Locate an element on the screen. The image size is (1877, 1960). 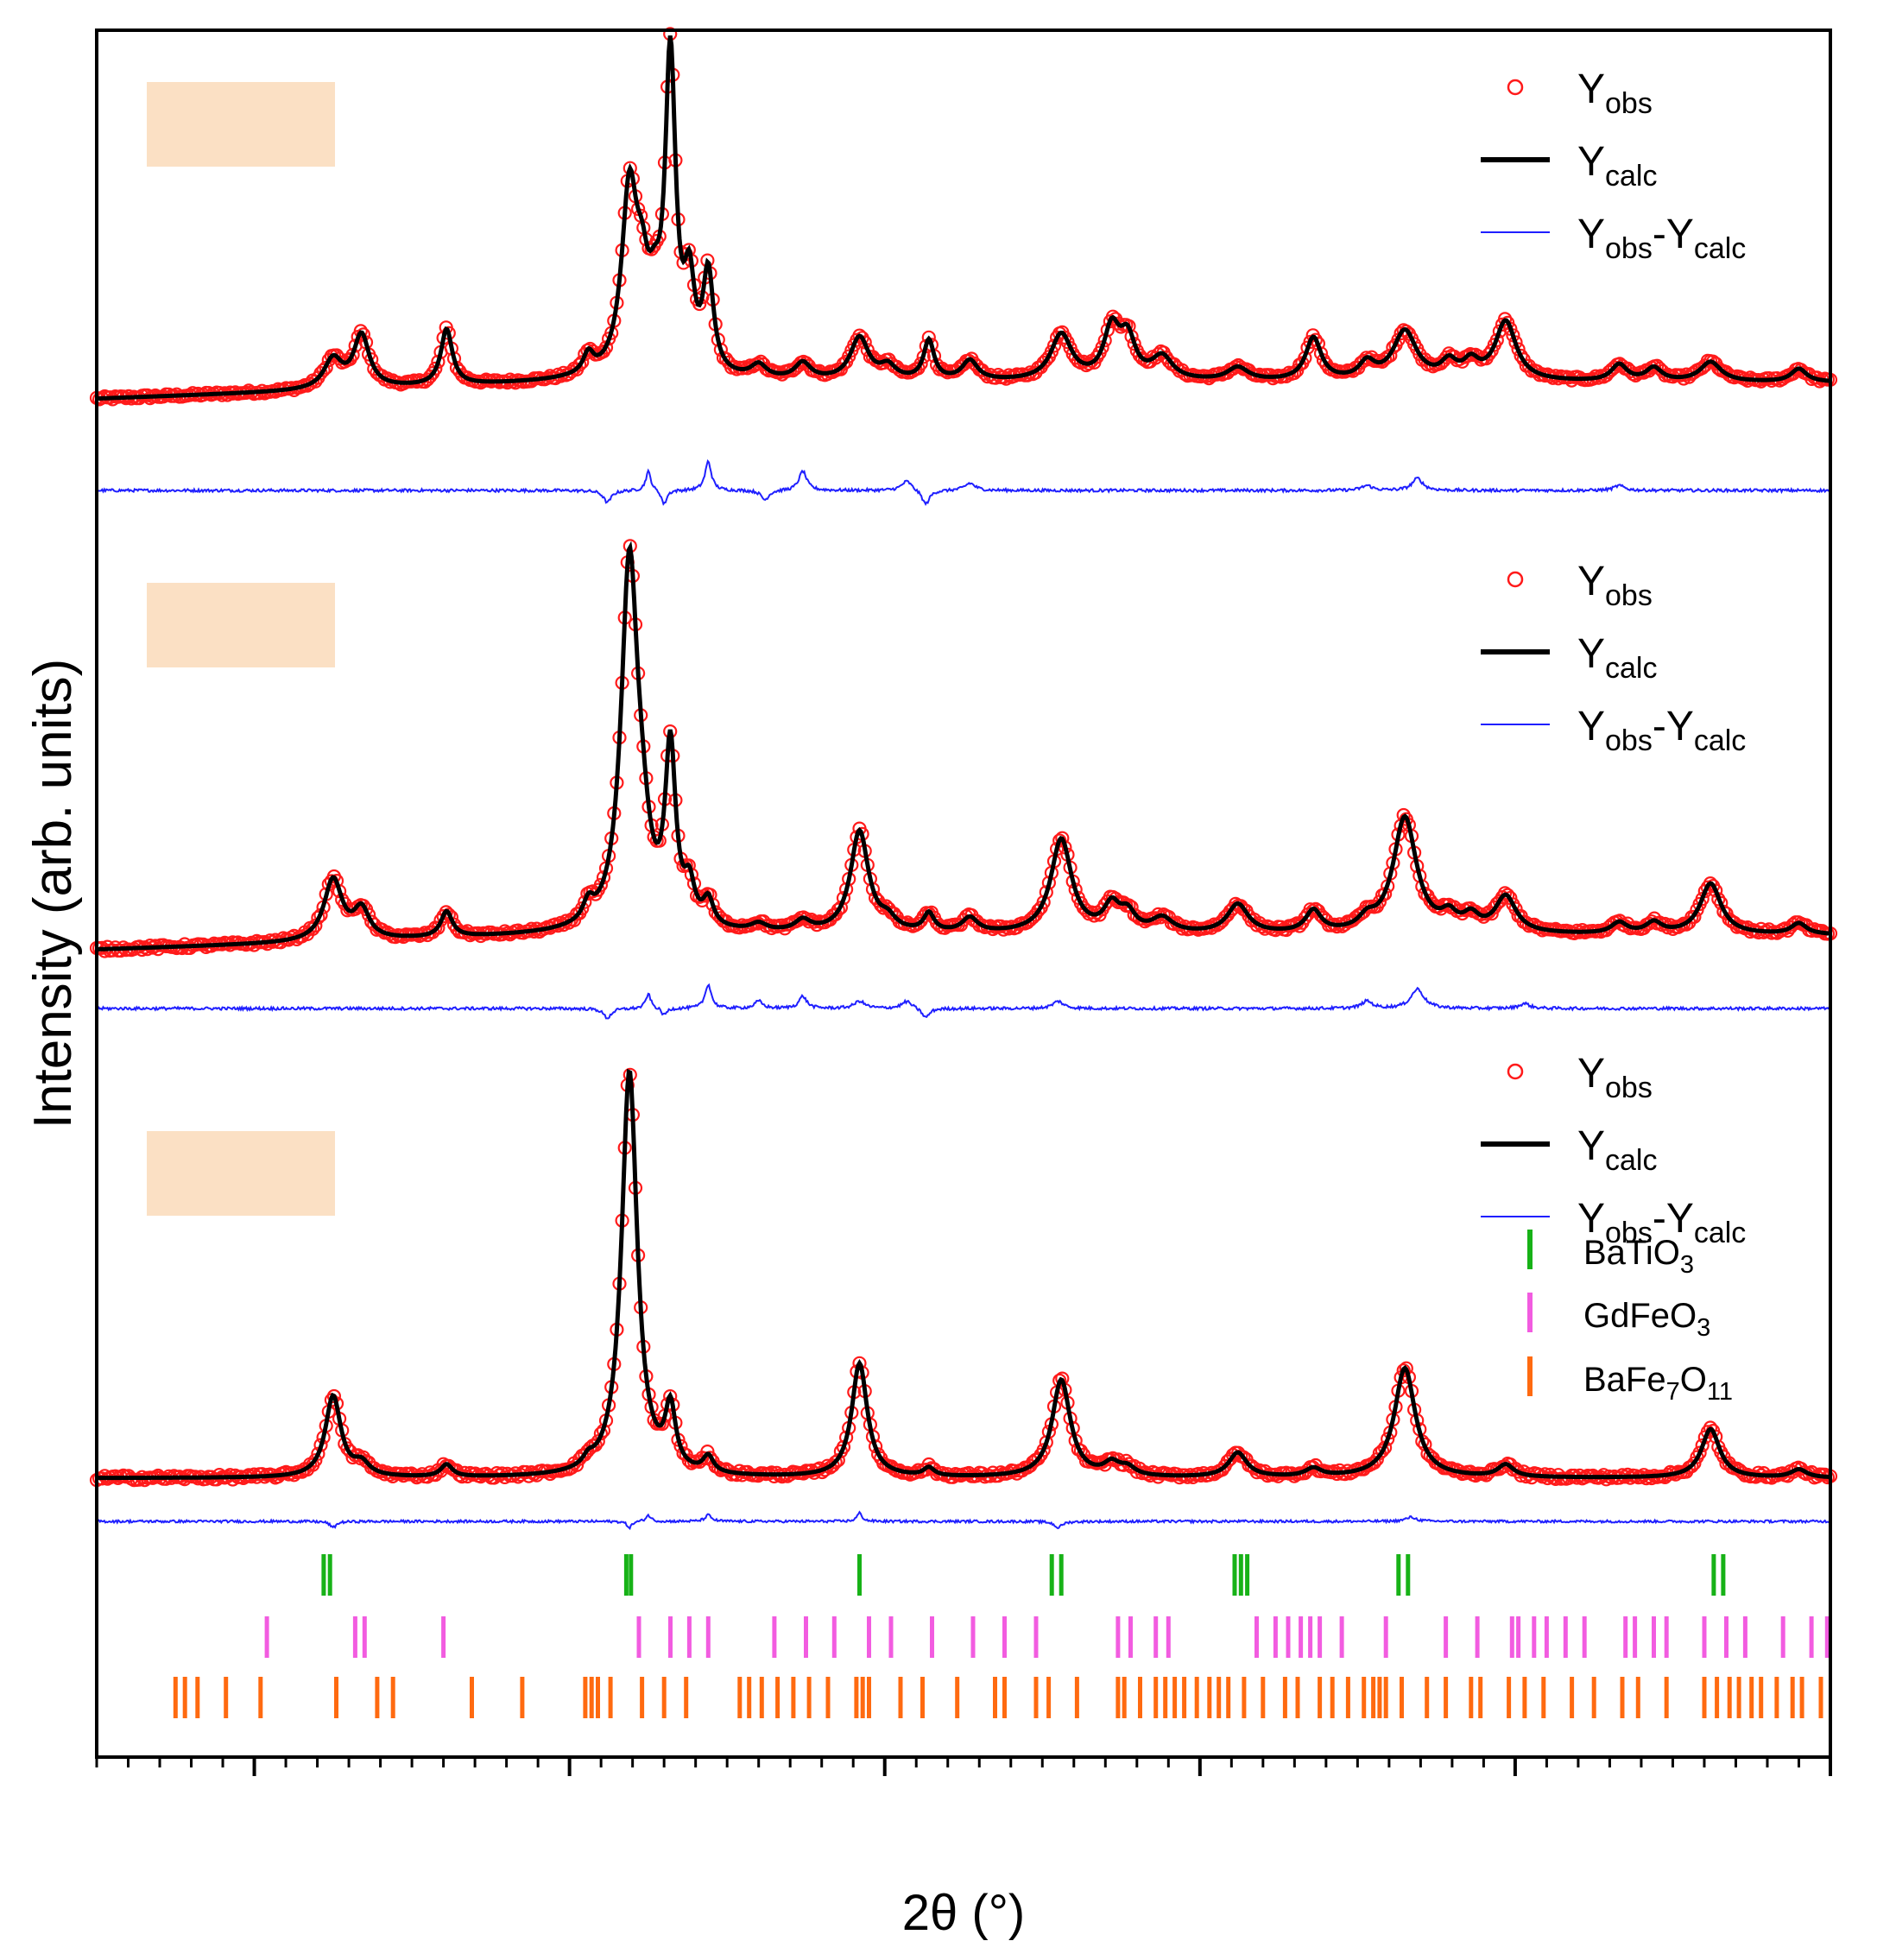
x-axis-title: 2θ (°) is located at coordinates (963, 1913).